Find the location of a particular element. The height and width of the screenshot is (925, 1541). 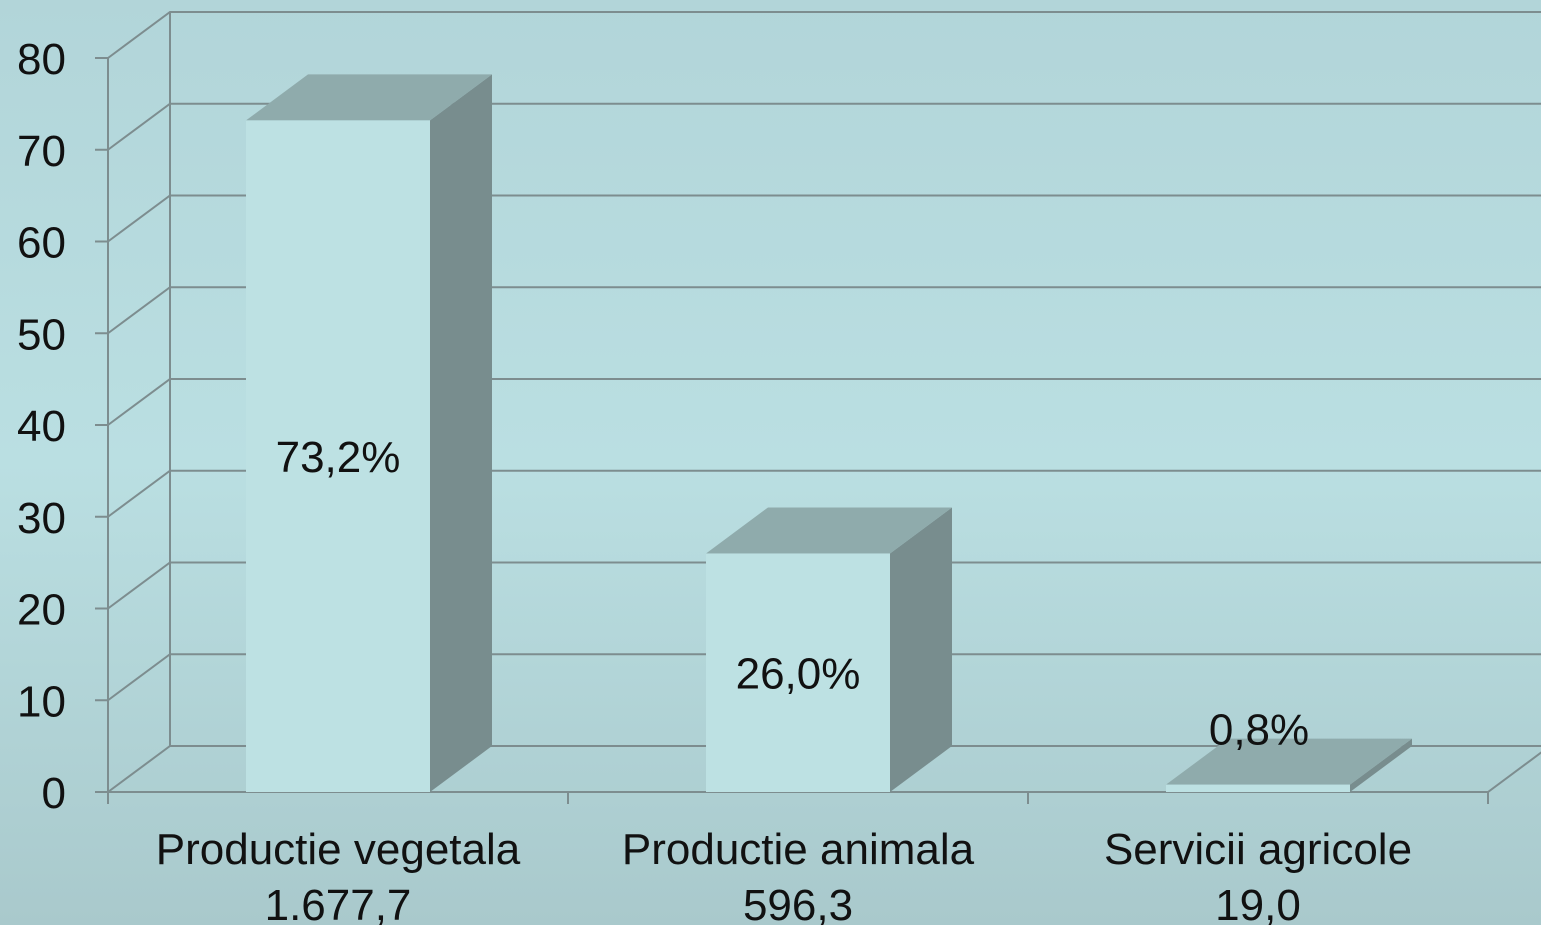

y-tick-label: 70 is located at coordinates (41, 151).